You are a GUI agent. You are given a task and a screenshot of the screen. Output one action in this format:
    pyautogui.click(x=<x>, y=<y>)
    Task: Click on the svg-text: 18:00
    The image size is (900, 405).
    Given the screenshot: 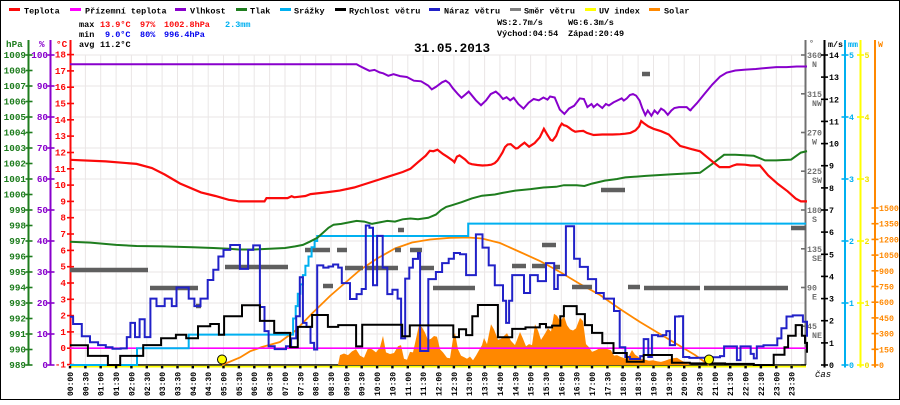 What is the action you would take?
    pyautogui.click(x=624, y=384)
    